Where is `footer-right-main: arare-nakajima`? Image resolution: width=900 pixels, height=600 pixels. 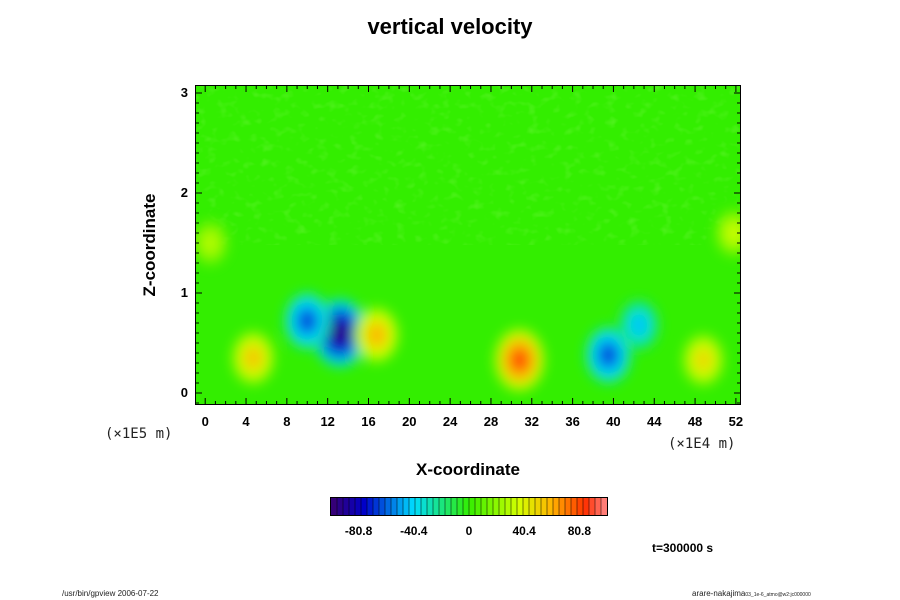
footer-right-main: arare-nakajima is located at coordinates (719, 593).